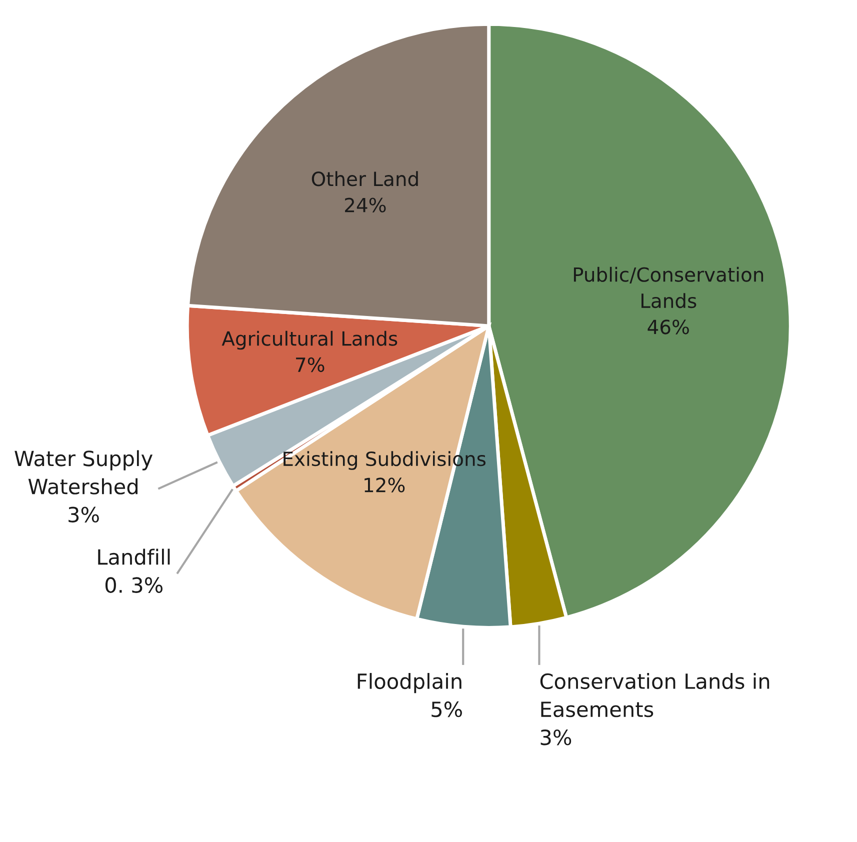 This screenshot has height=842, width=857. I want to click on slice-label: Other Land, so click(365, 178).